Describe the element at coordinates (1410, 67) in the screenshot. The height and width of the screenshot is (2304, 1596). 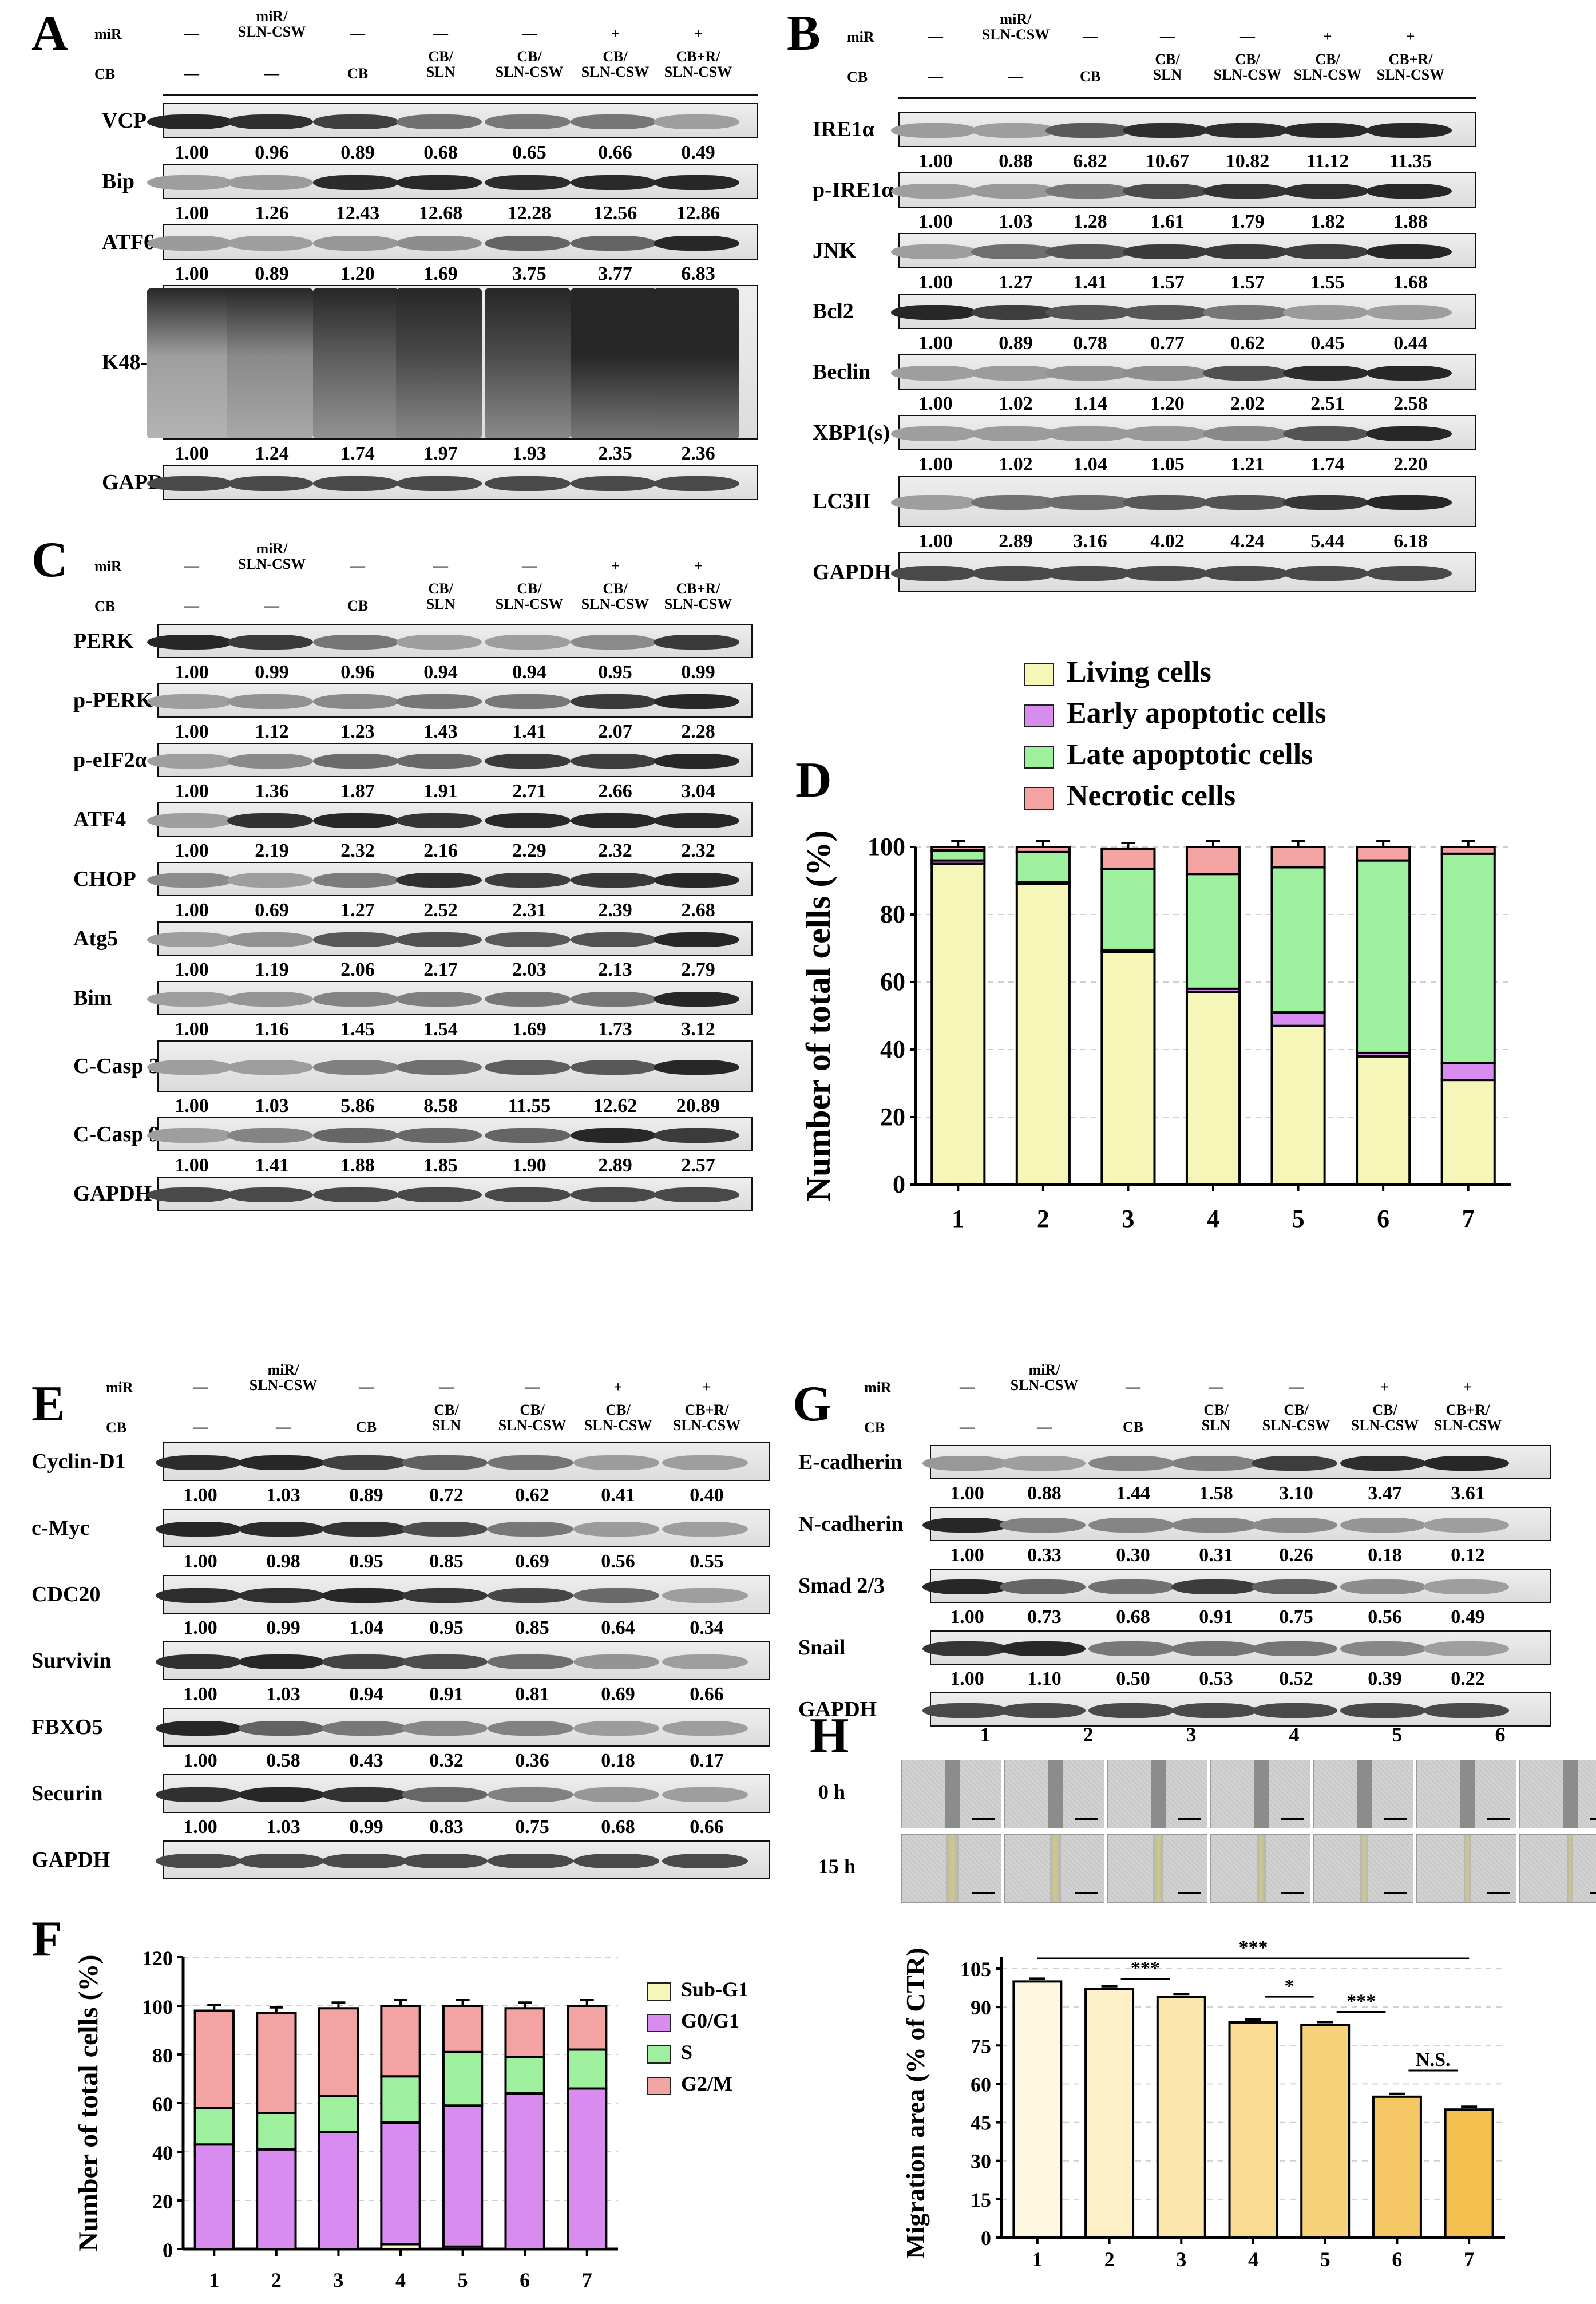
I see `header-cb-7: CB+R/ SLN-CSW` at that location.